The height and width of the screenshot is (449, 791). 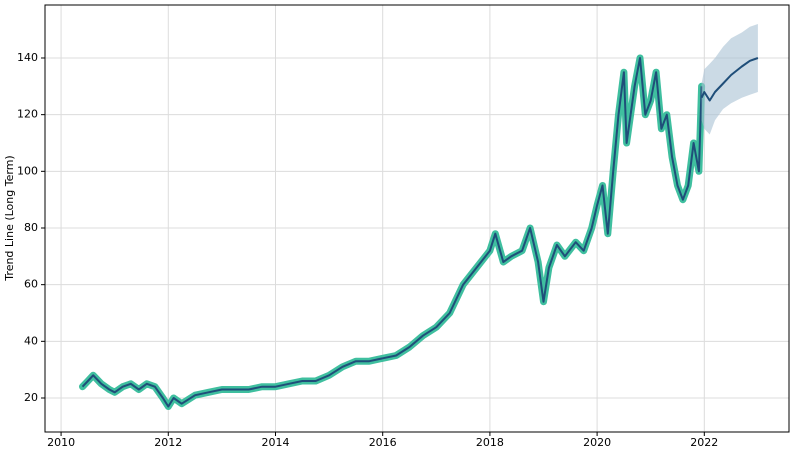 What do you see at coordinates (383, 442) in the screenshot?
I see `x-tick-label: 2016` at bounding box center [383, 442].